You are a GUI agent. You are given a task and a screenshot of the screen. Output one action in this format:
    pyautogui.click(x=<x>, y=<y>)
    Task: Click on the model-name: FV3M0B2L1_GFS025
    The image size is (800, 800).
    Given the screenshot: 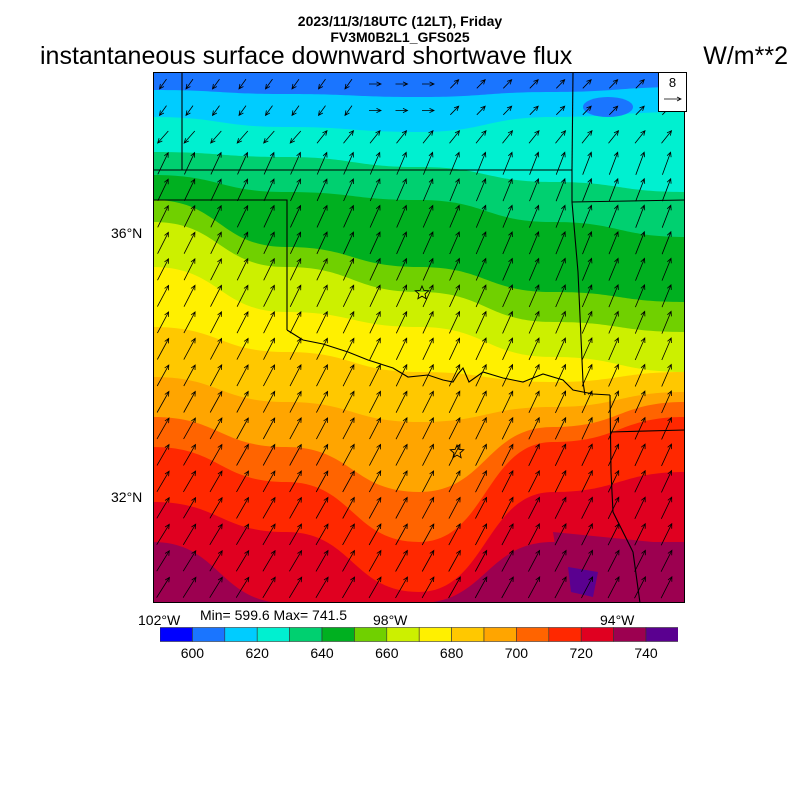 What is the action you would take?
    pyautogui.click(x=400, y=37)
    